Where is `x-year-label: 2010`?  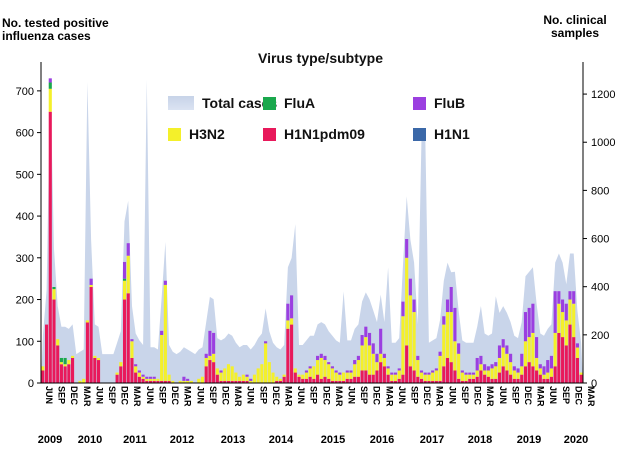 x-year-label: 2010 is located at coordinates (90, 440).